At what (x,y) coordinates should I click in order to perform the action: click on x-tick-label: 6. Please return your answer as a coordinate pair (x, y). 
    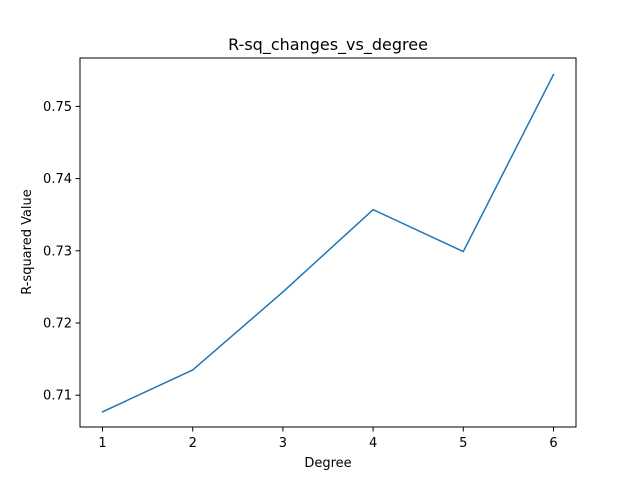
    Looking at the image, I should click on (553, 443).